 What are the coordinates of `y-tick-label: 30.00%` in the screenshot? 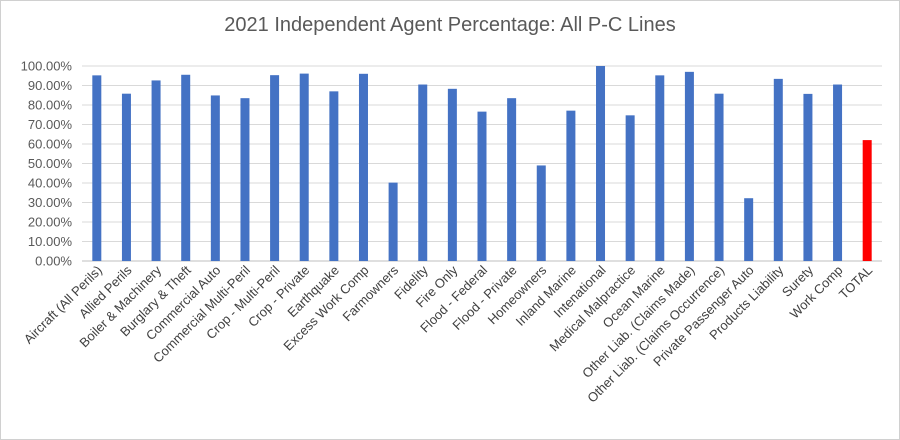 It's located at (50, 202).